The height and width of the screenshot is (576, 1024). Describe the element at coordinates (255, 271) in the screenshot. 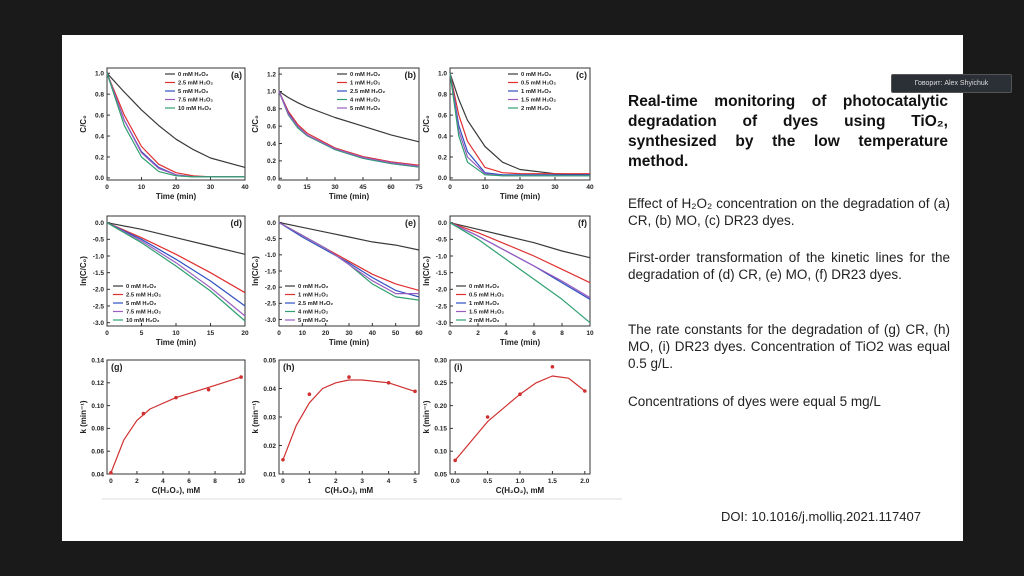

I see `y-axis-label: ln(C/C₀)` at that location.